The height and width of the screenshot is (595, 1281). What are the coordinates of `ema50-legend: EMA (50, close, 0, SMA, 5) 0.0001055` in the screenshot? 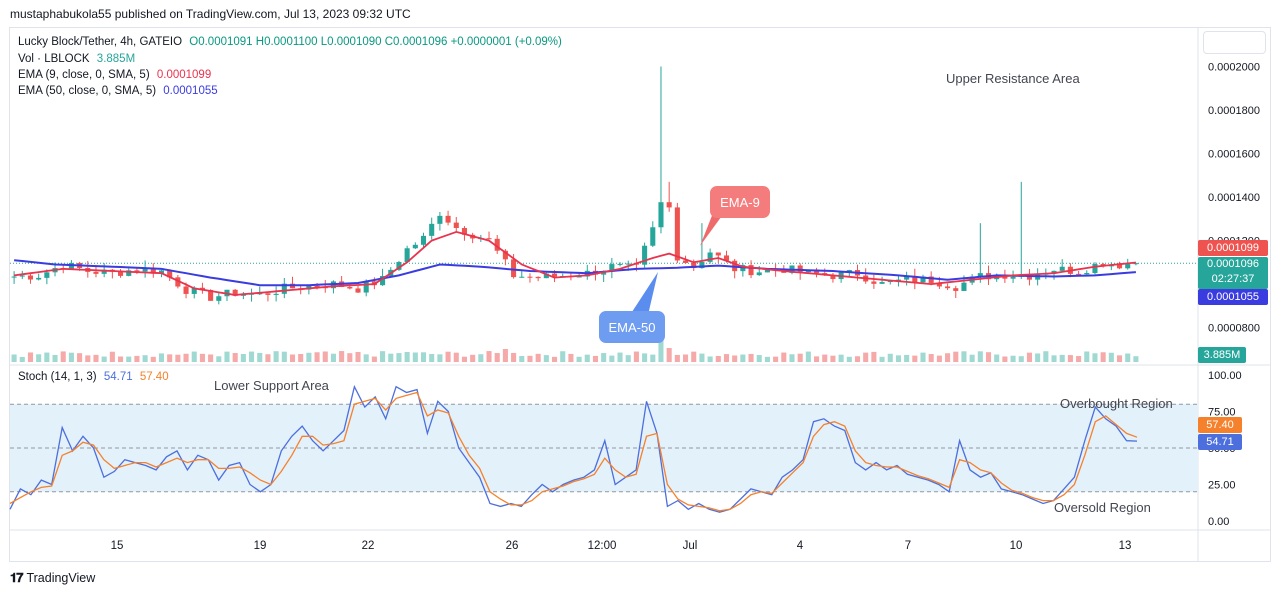 It's located at (120, 91).